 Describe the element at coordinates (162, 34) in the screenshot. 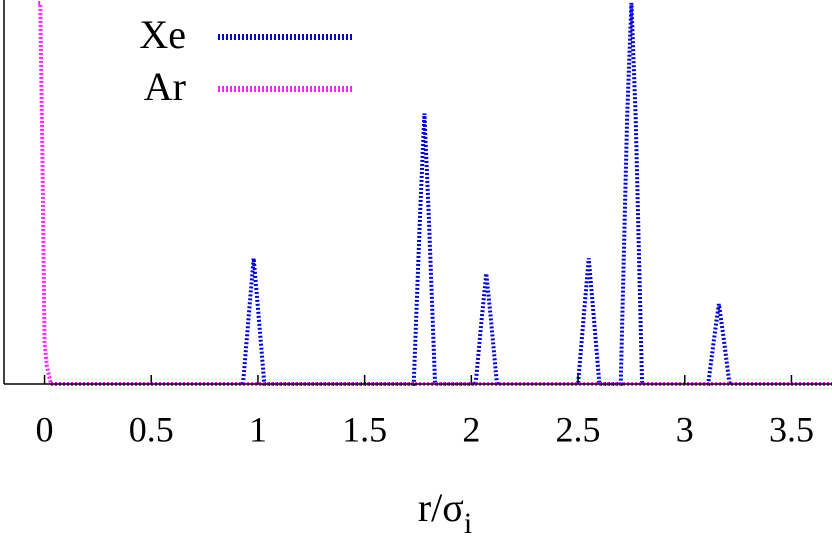

I see `legend-label: Xe` at that location.